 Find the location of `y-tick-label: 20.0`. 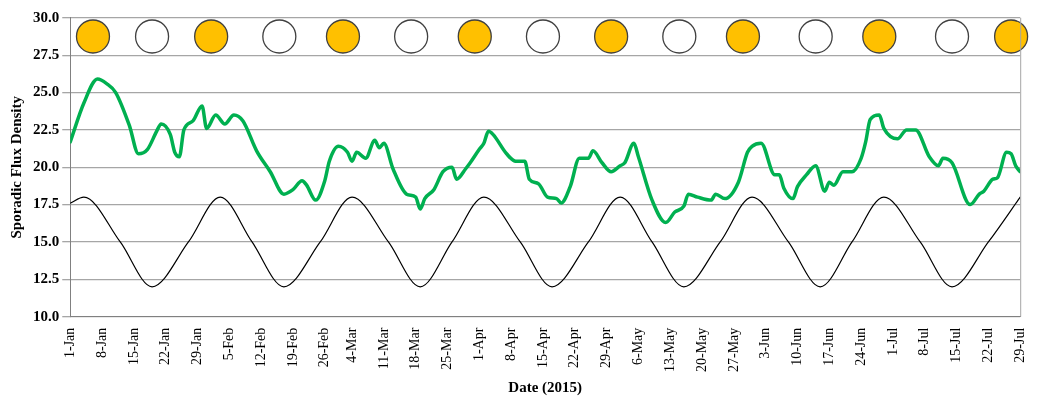

y-tick-label: 20.0 is located at coordinates (46, 166).